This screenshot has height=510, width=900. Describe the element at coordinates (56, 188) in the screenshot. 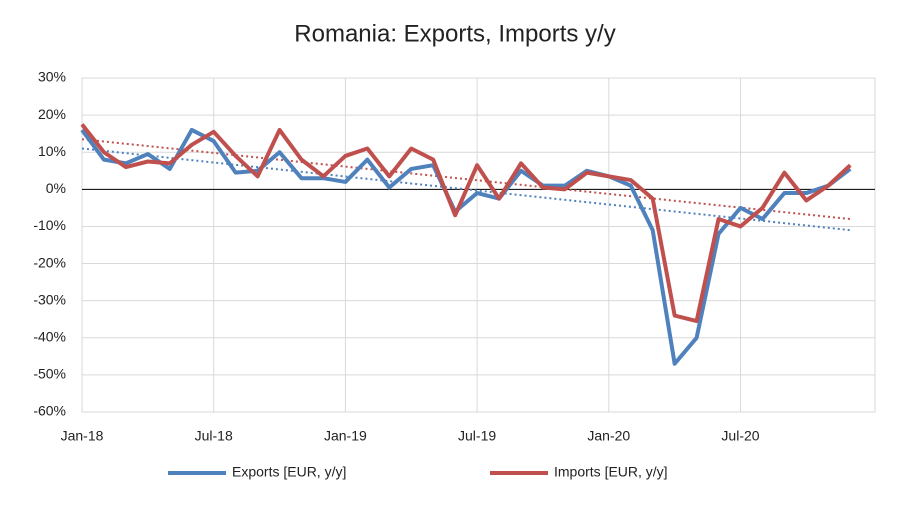

I see `y-tick-label: 0%` at that location.